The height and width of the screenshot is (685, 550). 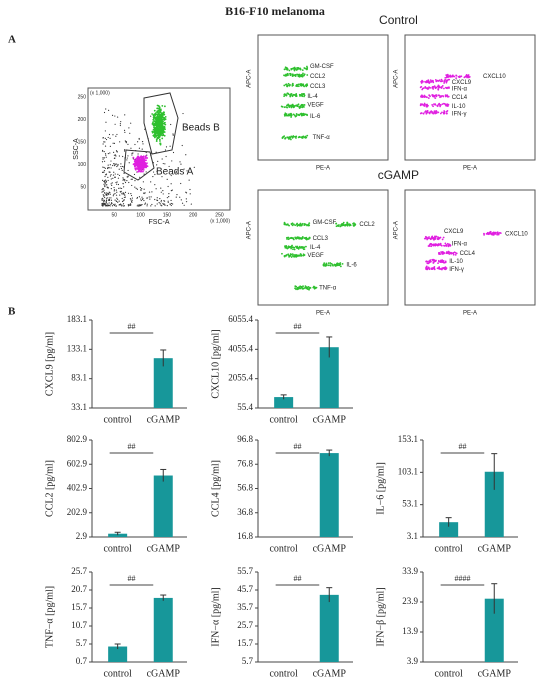 I want to click on scale-note: (x 1,000), so click(x=220, y=221).